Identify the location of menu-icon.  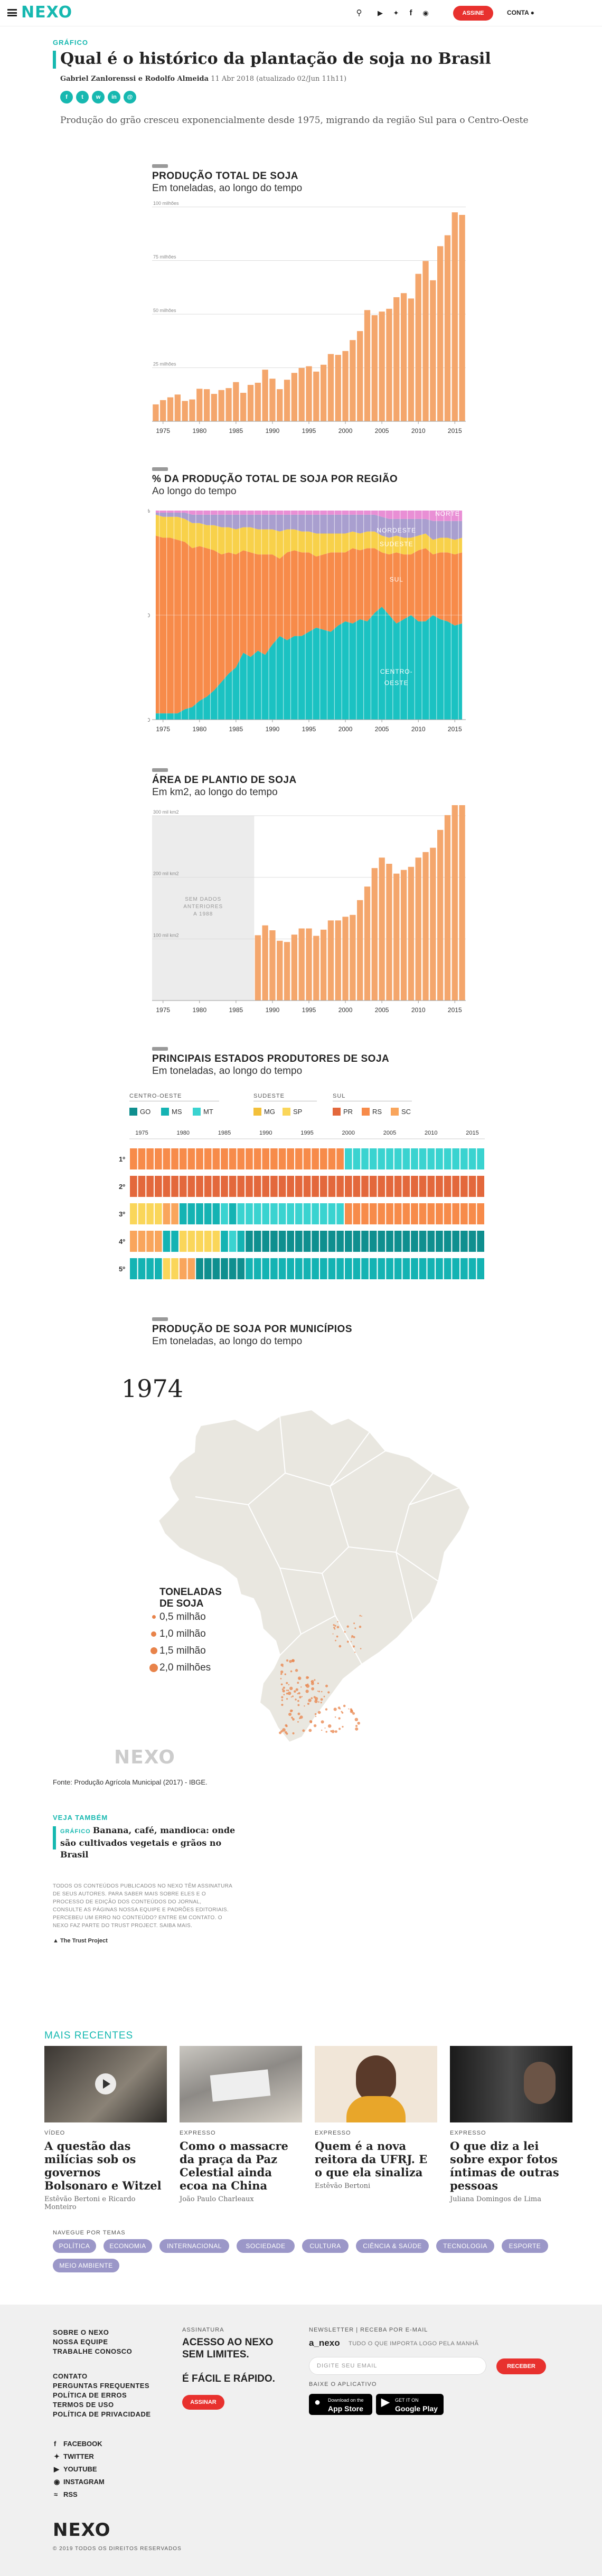
(12, 12).